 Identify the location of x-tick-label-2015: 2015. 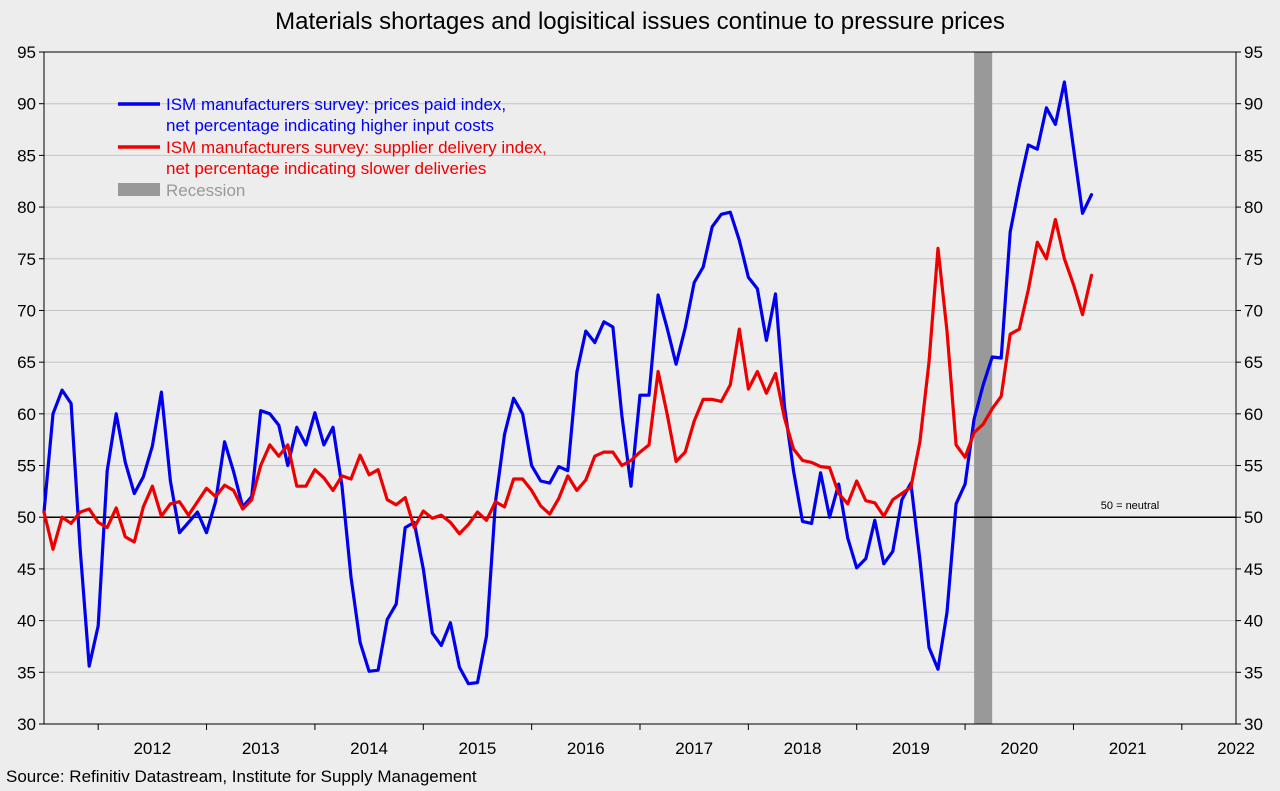
(478, 748).